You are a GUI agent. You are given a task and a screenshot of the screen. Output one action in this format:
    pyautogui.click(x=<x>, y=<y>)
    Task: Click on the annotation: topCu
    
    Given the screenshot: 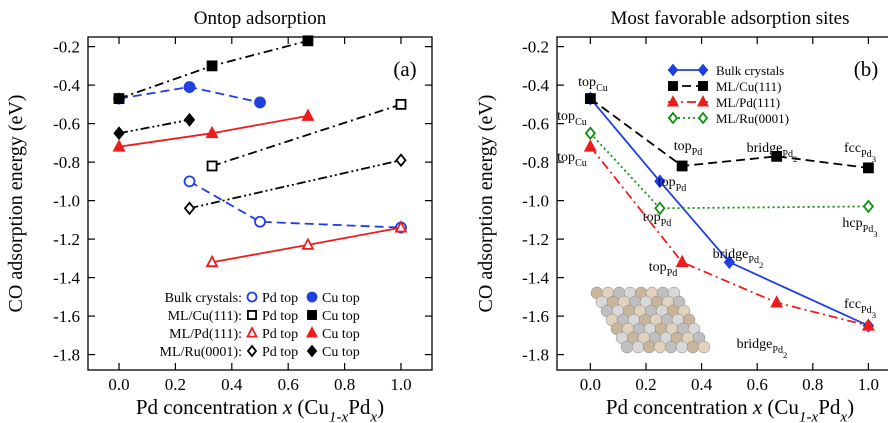 What is the action you would take?
    pyautogui.click(x=593, y=84)
    